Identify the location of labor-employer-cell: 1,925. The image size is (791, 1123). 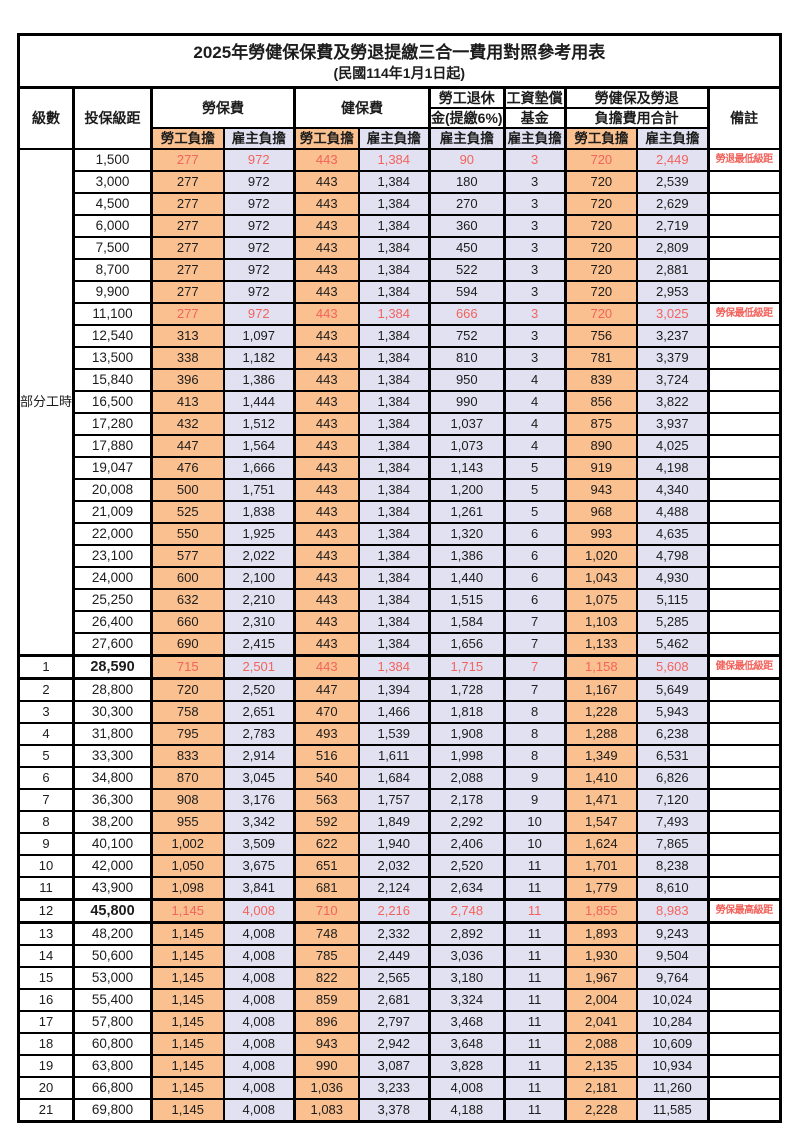
(259, 534).